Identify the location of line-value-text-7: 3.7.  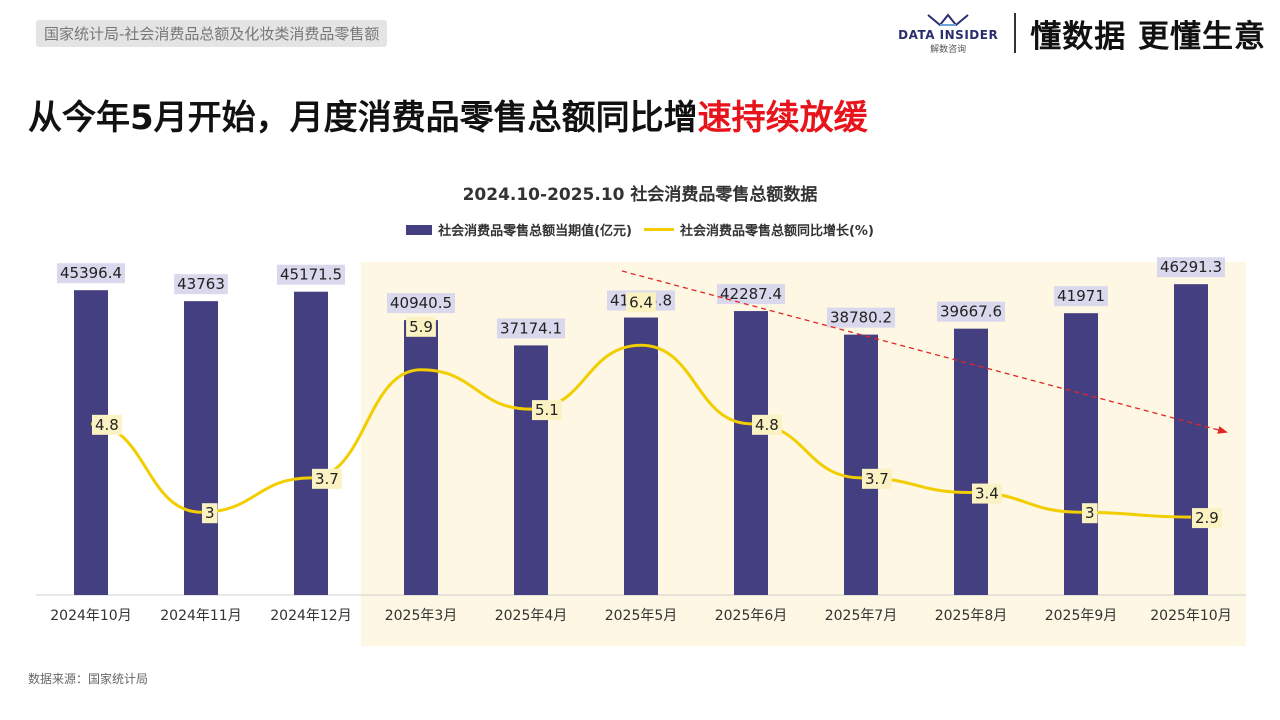
(877, 479).